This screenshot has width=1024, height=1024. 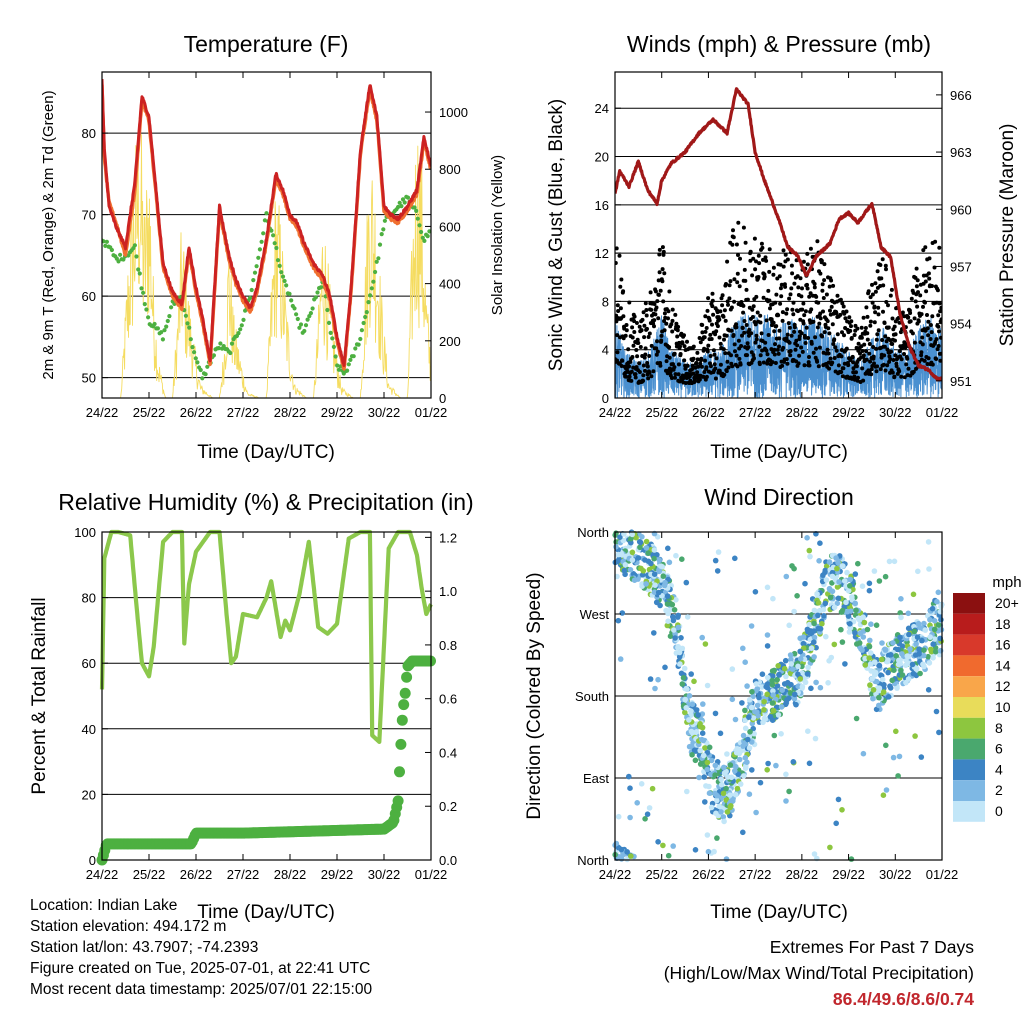 What do you see at coordinates (450, 226) in the screenshot?
I see `temperature-y2tick-label: 600` at bounding box center [450, 226].